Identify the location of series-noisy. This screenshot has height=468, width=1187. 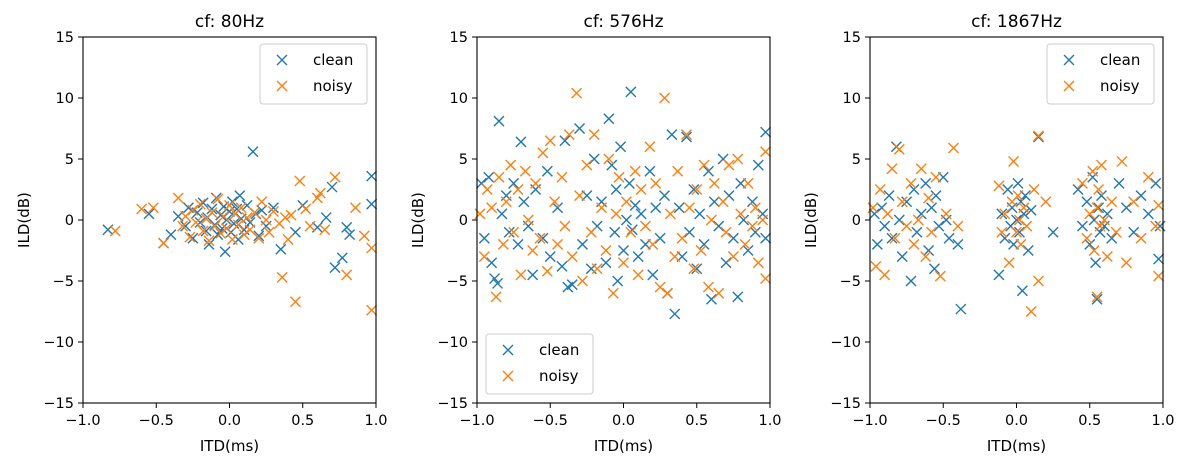
(623, 195).